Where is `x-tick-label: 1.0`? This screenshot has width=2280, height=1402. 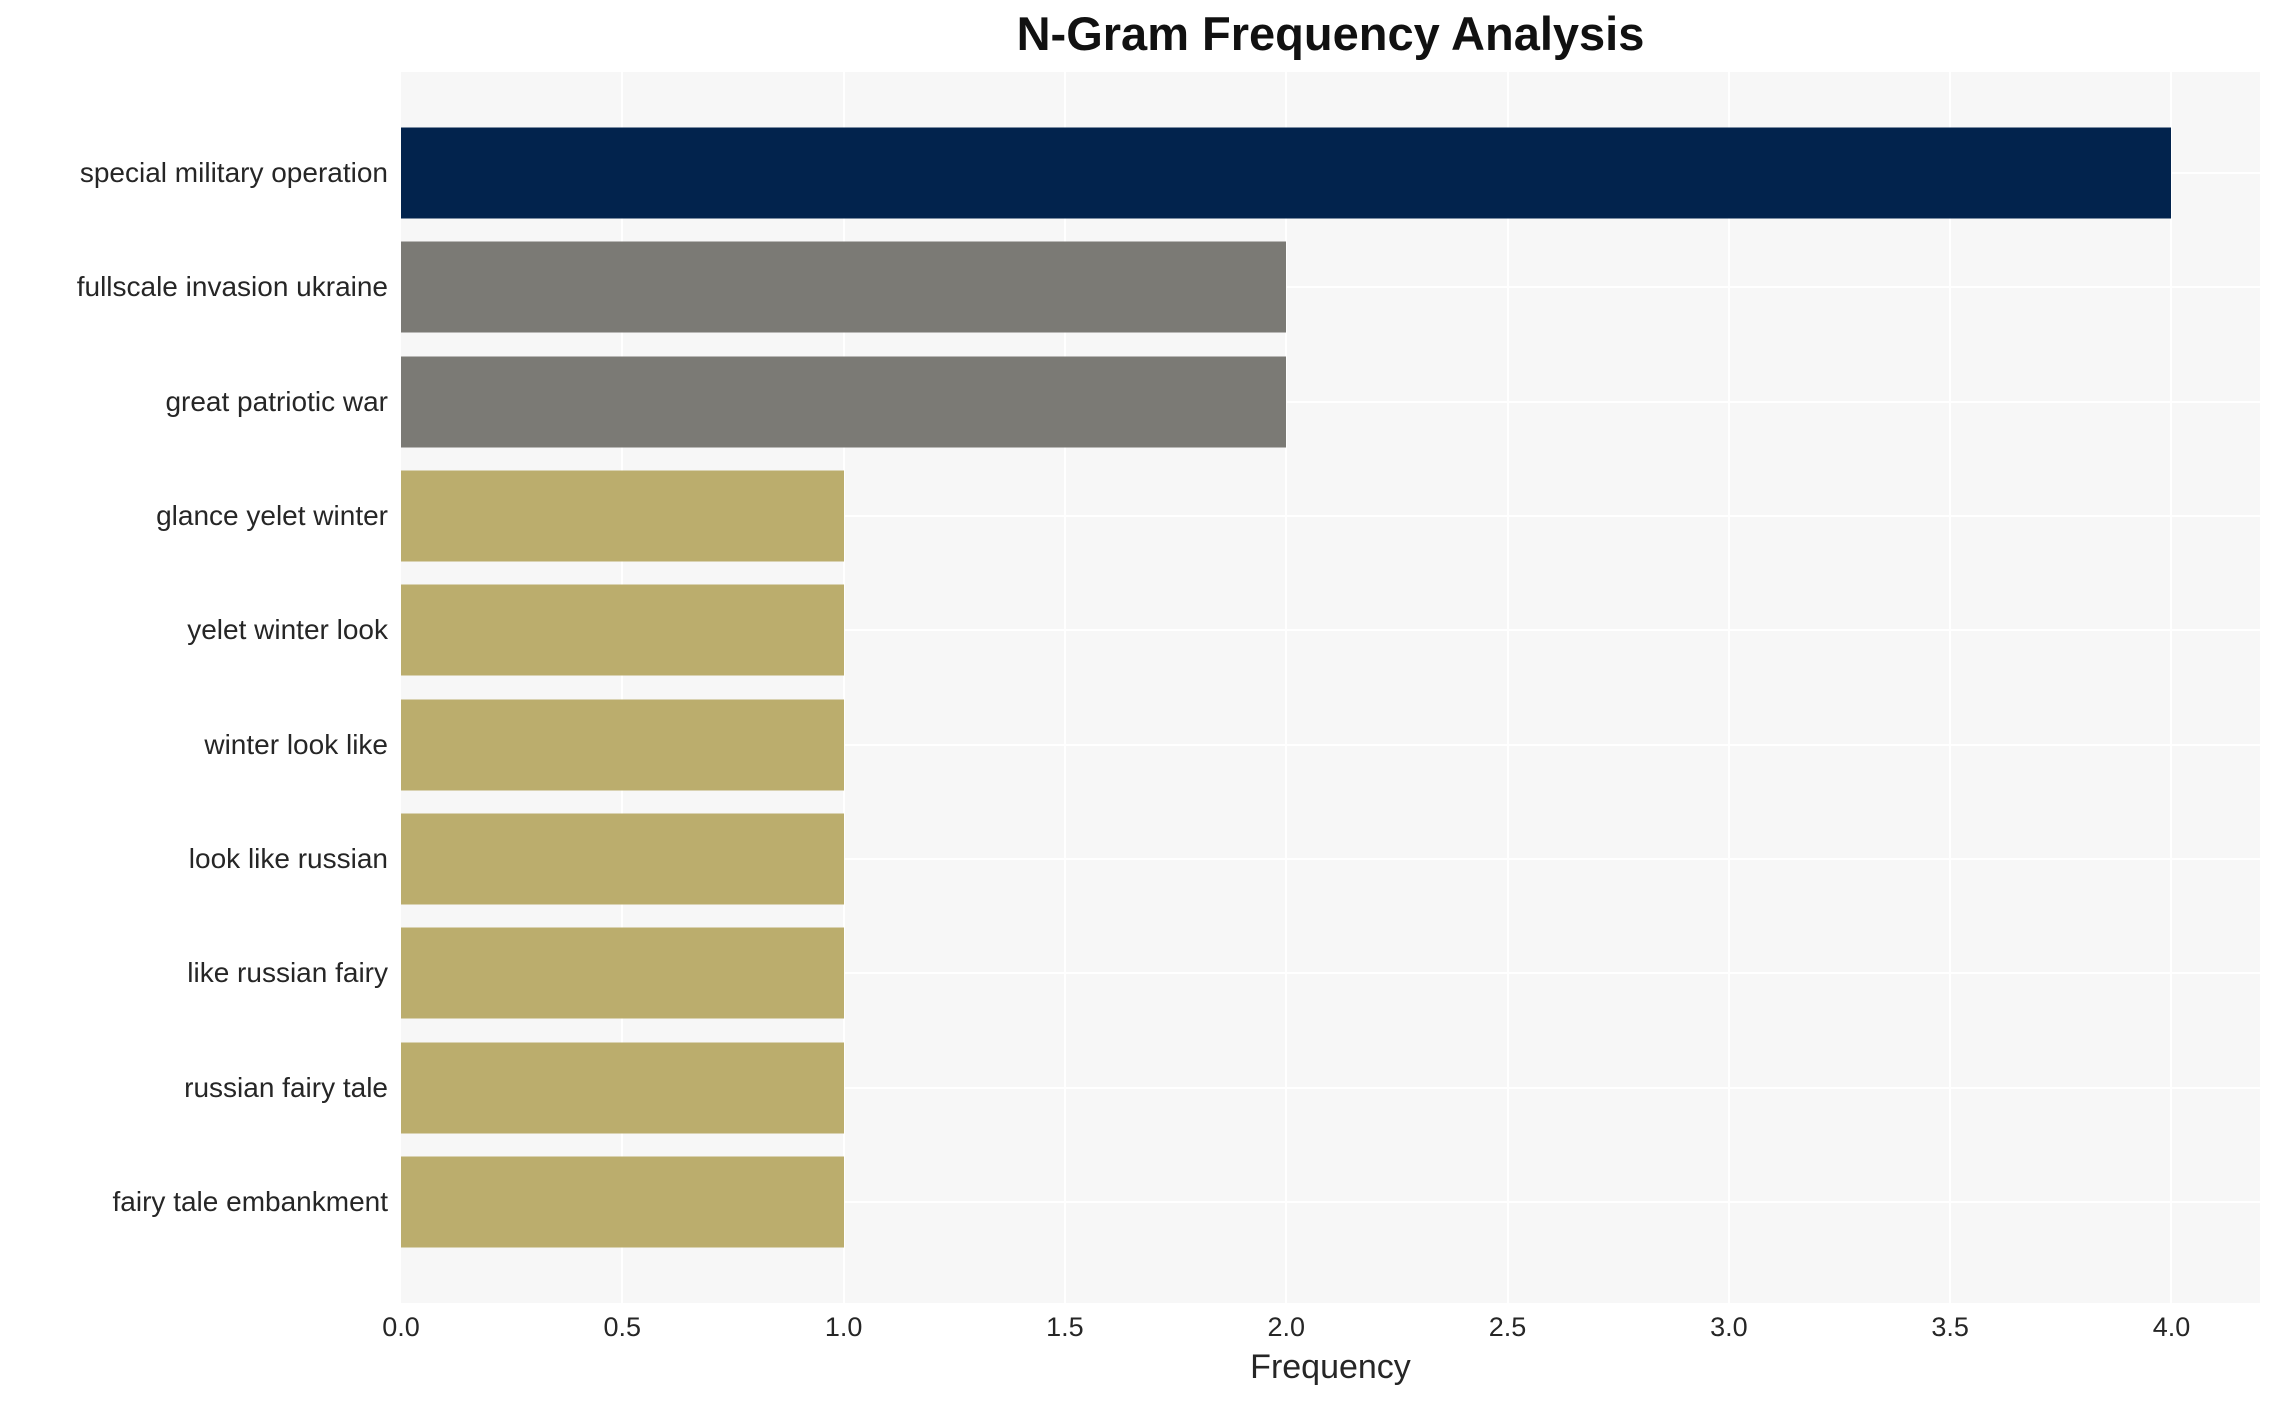
x-tick-label: 1.0 is located at coordinates (843, 1327).